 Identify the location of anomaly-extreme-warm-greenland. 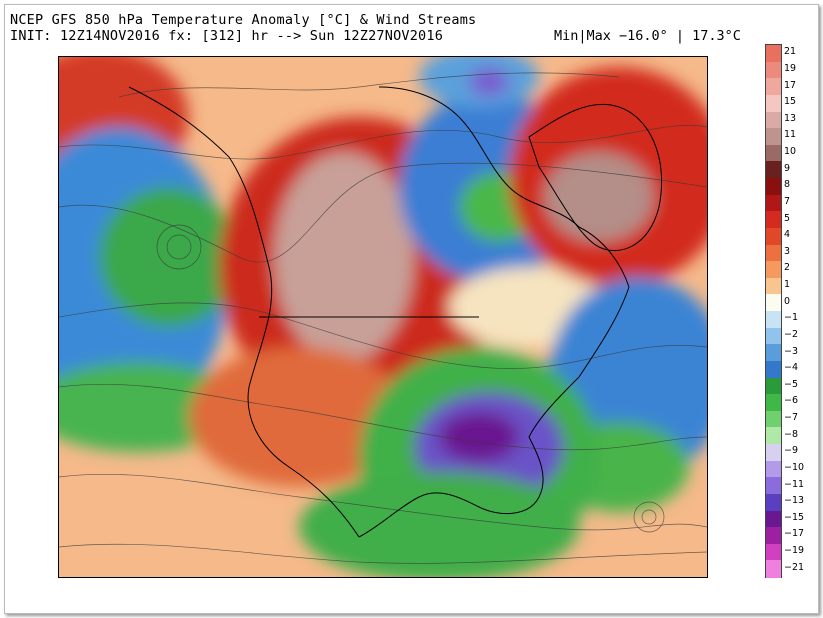
(599, 197).